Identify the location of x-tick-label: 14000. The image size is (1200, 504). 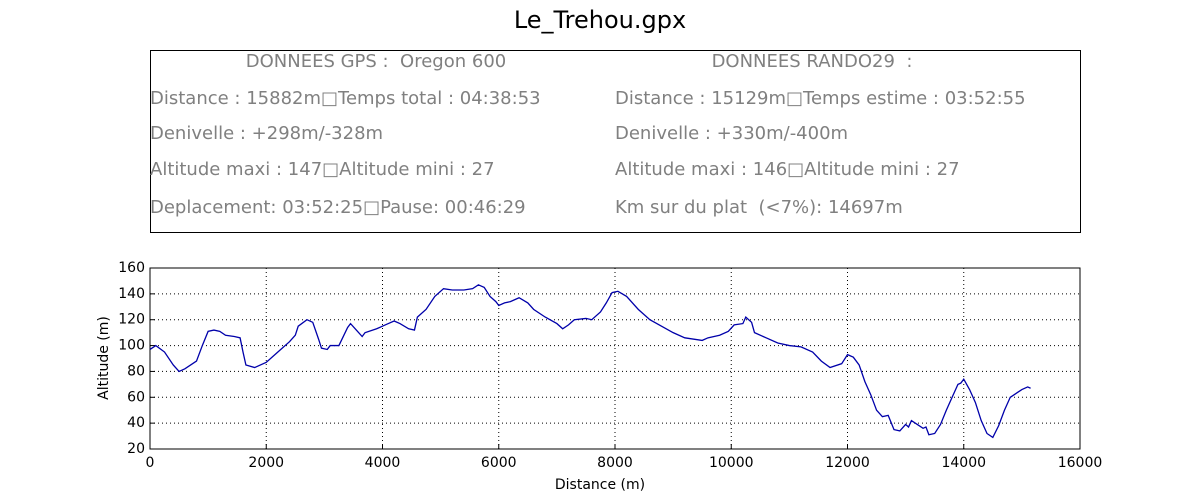
(963, 463).